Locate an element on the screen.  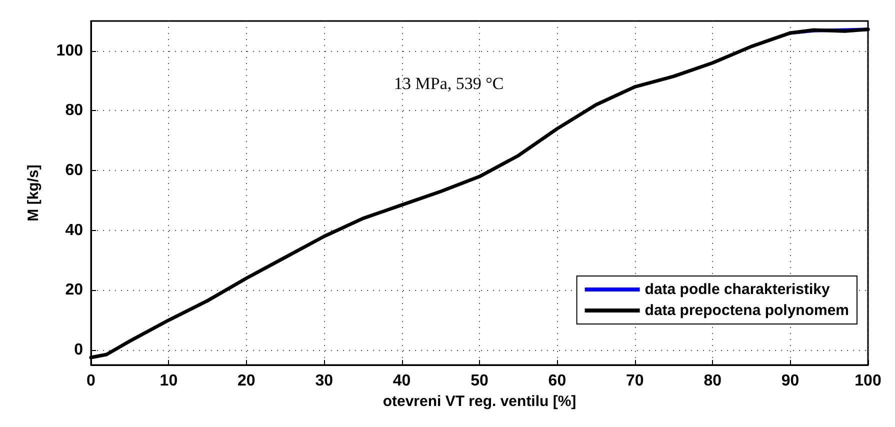
legend-label: data prepoctena polynomem is located at coordinates (747, 310).